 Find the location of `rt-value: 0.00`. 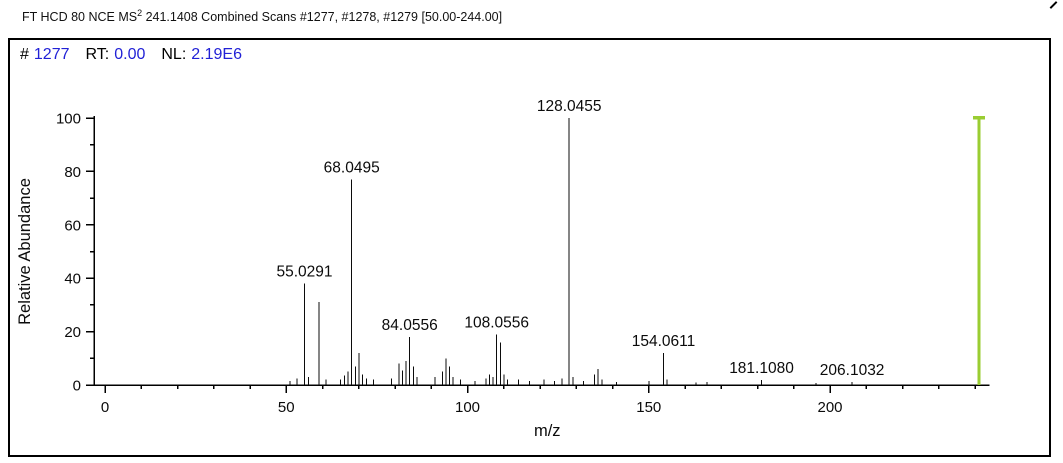

rt-value: 0.00 is located at coordinates (130, 54).